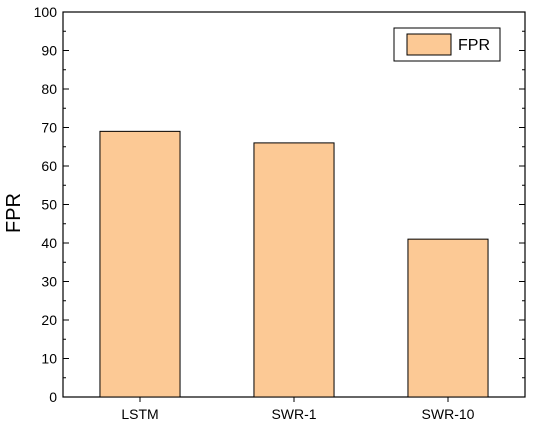  Describe the element at coordinates (49, 320) in the screenshot. I see `y-tick-label: 20` at that location.